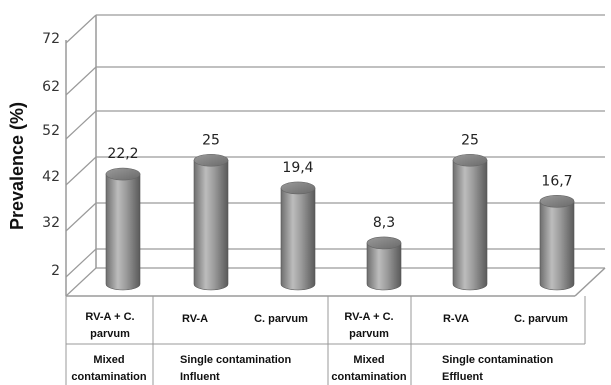  Describe the element at coordinates (51, 87) in the screenshot. I see `y-tick-label: 62` at that location.